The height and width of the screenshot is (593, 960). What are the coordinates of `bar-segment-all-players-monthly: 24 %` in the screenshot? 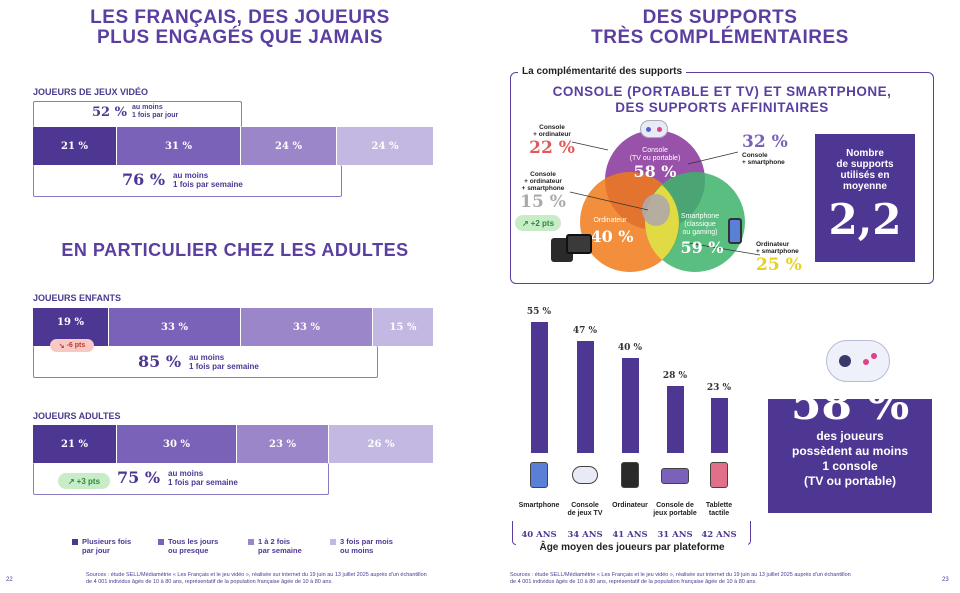 It's located at (385, 146).